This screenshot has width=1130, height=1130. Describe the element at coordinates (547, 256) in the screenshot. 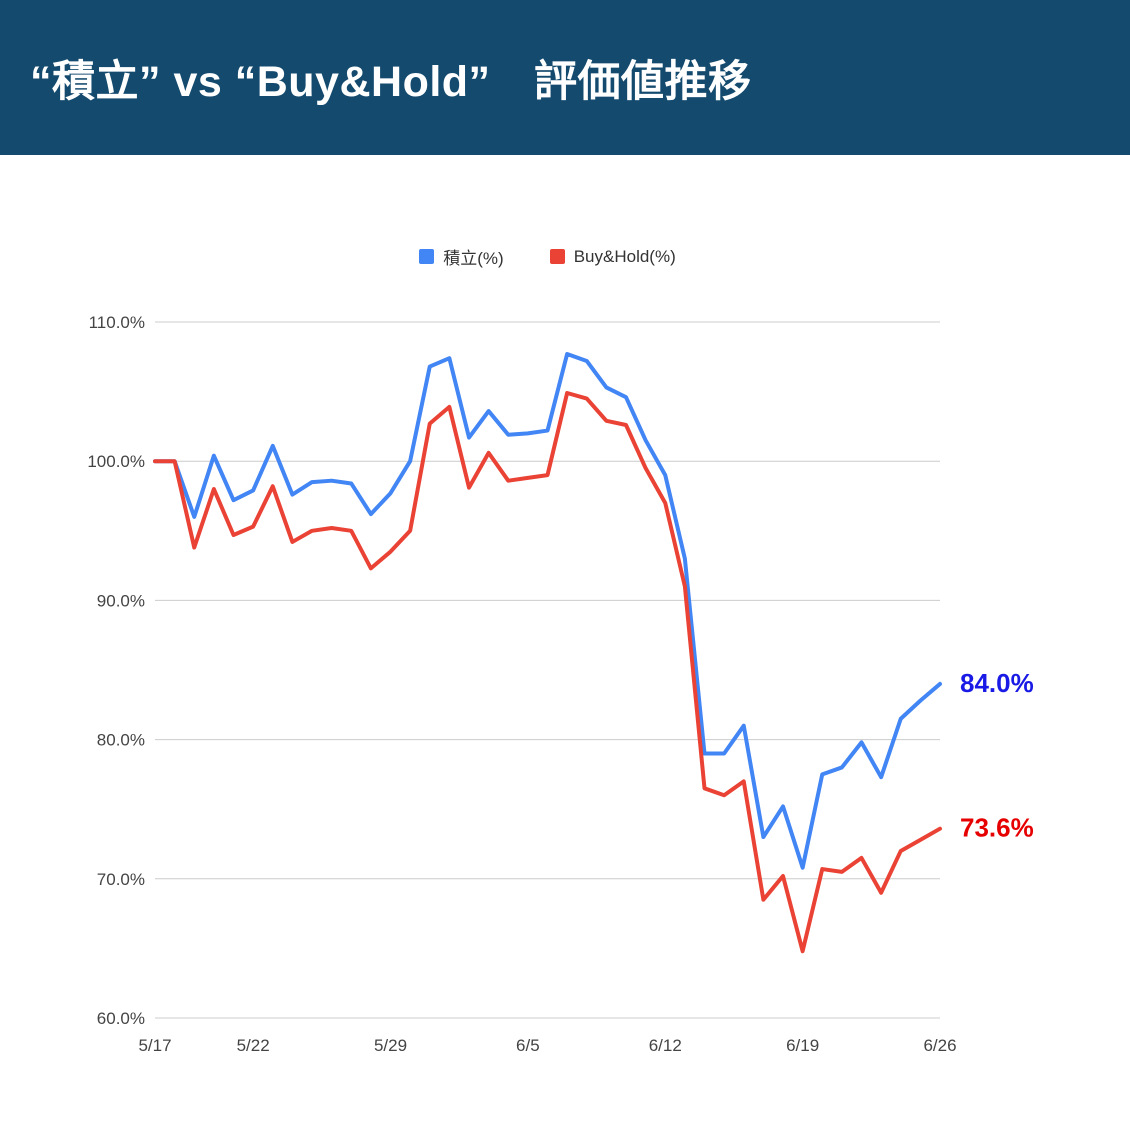

I see `chart-legend: 積立(%) Buy&Hold(%)` at that location.